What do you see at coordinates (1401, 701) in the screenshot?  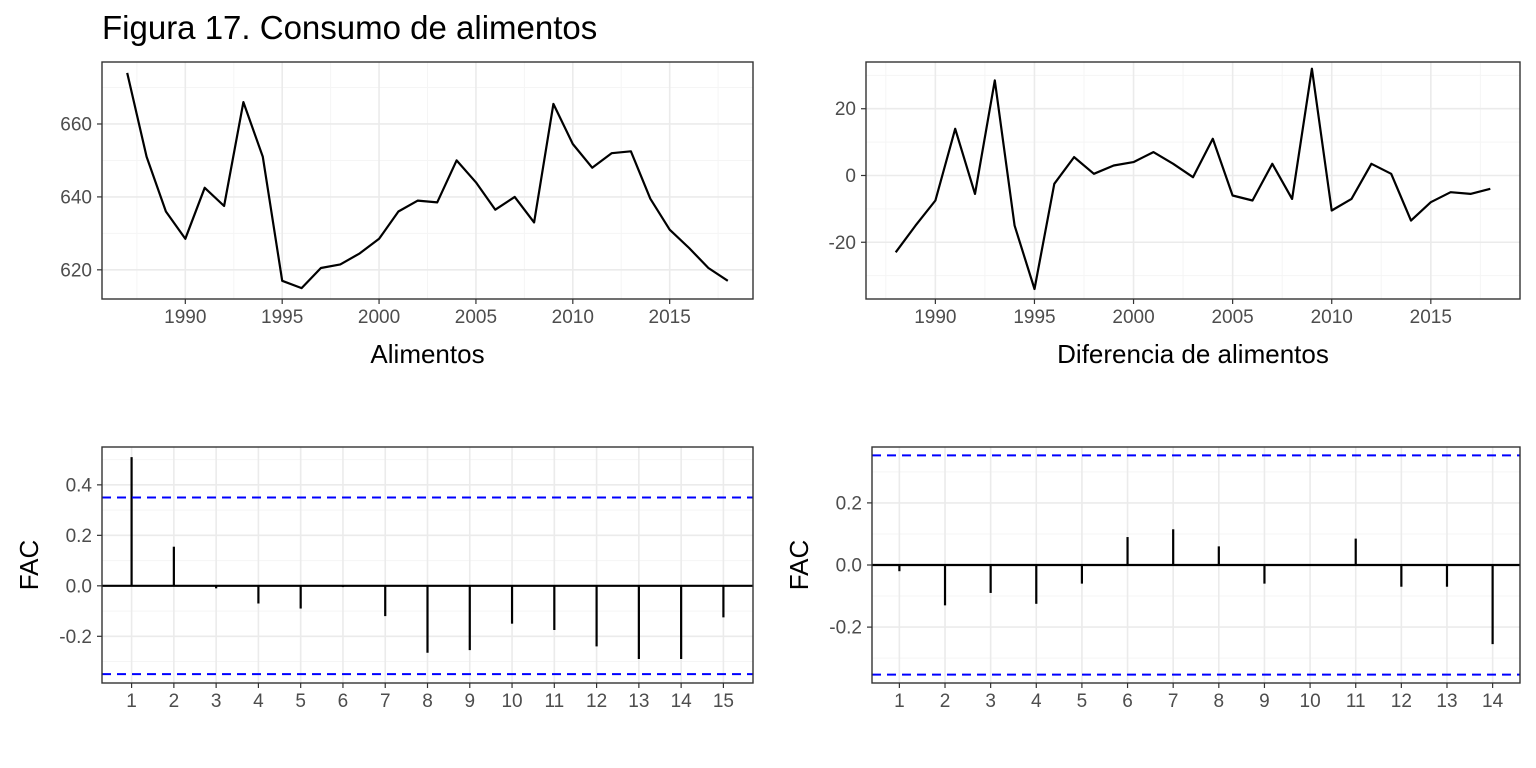 I see `chart-4-xtick-label: 12` at bounding box center [1401, 701].